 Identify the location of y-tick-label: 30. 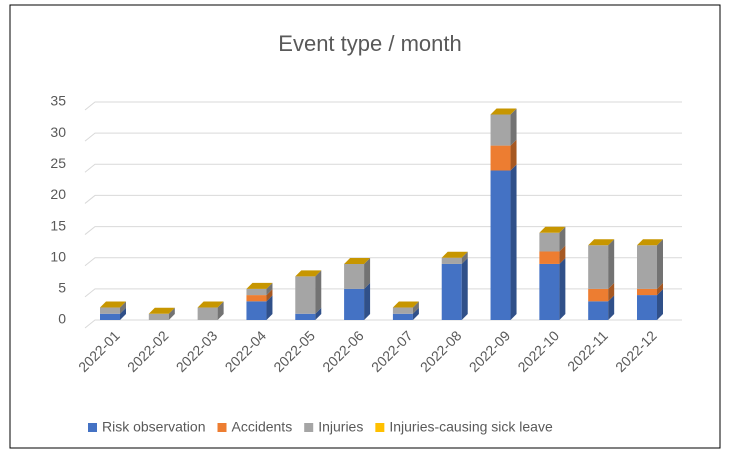
(58, 132).